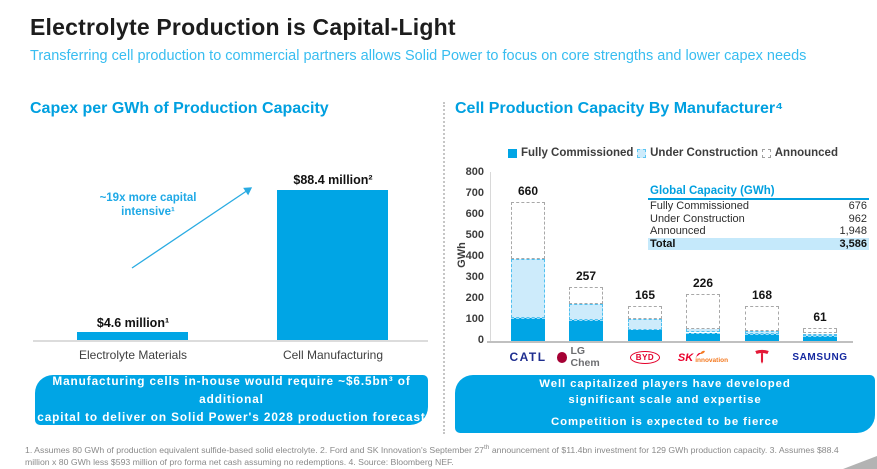 The width and height of the screenshot is (877, 469). Describe the element at coordinates (333, 355) in the screenshot. I see `category-label-cell-mfg: Cell Manufacturing` at that location.